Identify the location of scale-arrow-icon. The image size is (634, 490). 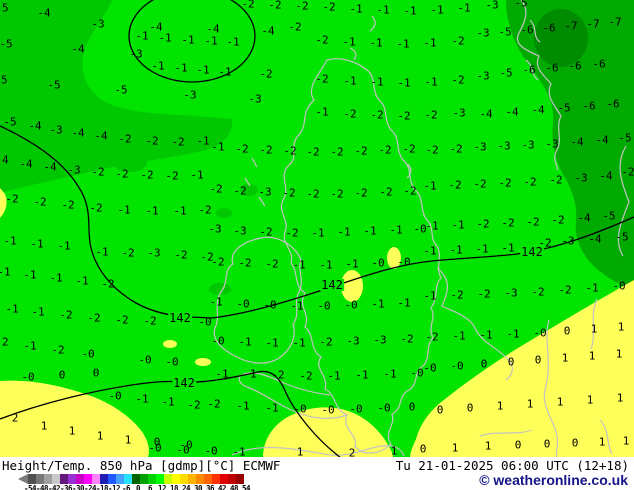
(23, 479).